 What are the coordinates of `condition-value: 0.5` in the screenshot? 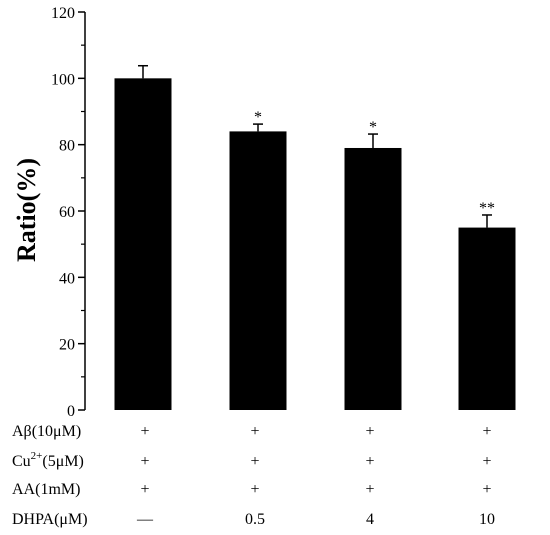 It's located at (255, 519).